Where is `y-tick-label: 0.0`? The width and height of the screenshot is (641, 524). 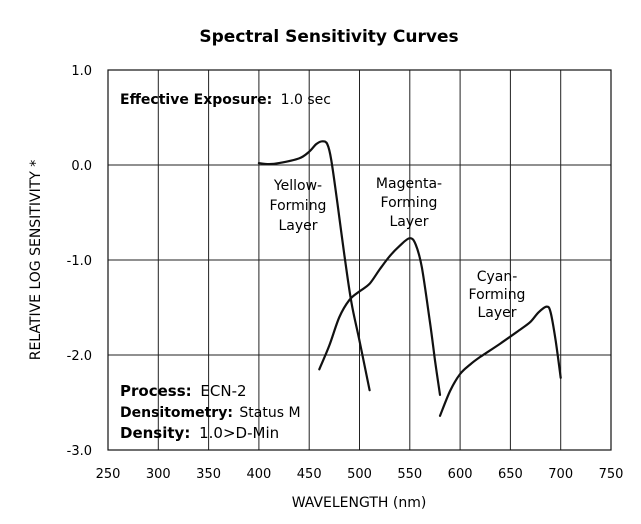
y-tick-label: 0.0 is located at coordinates (81, 166).